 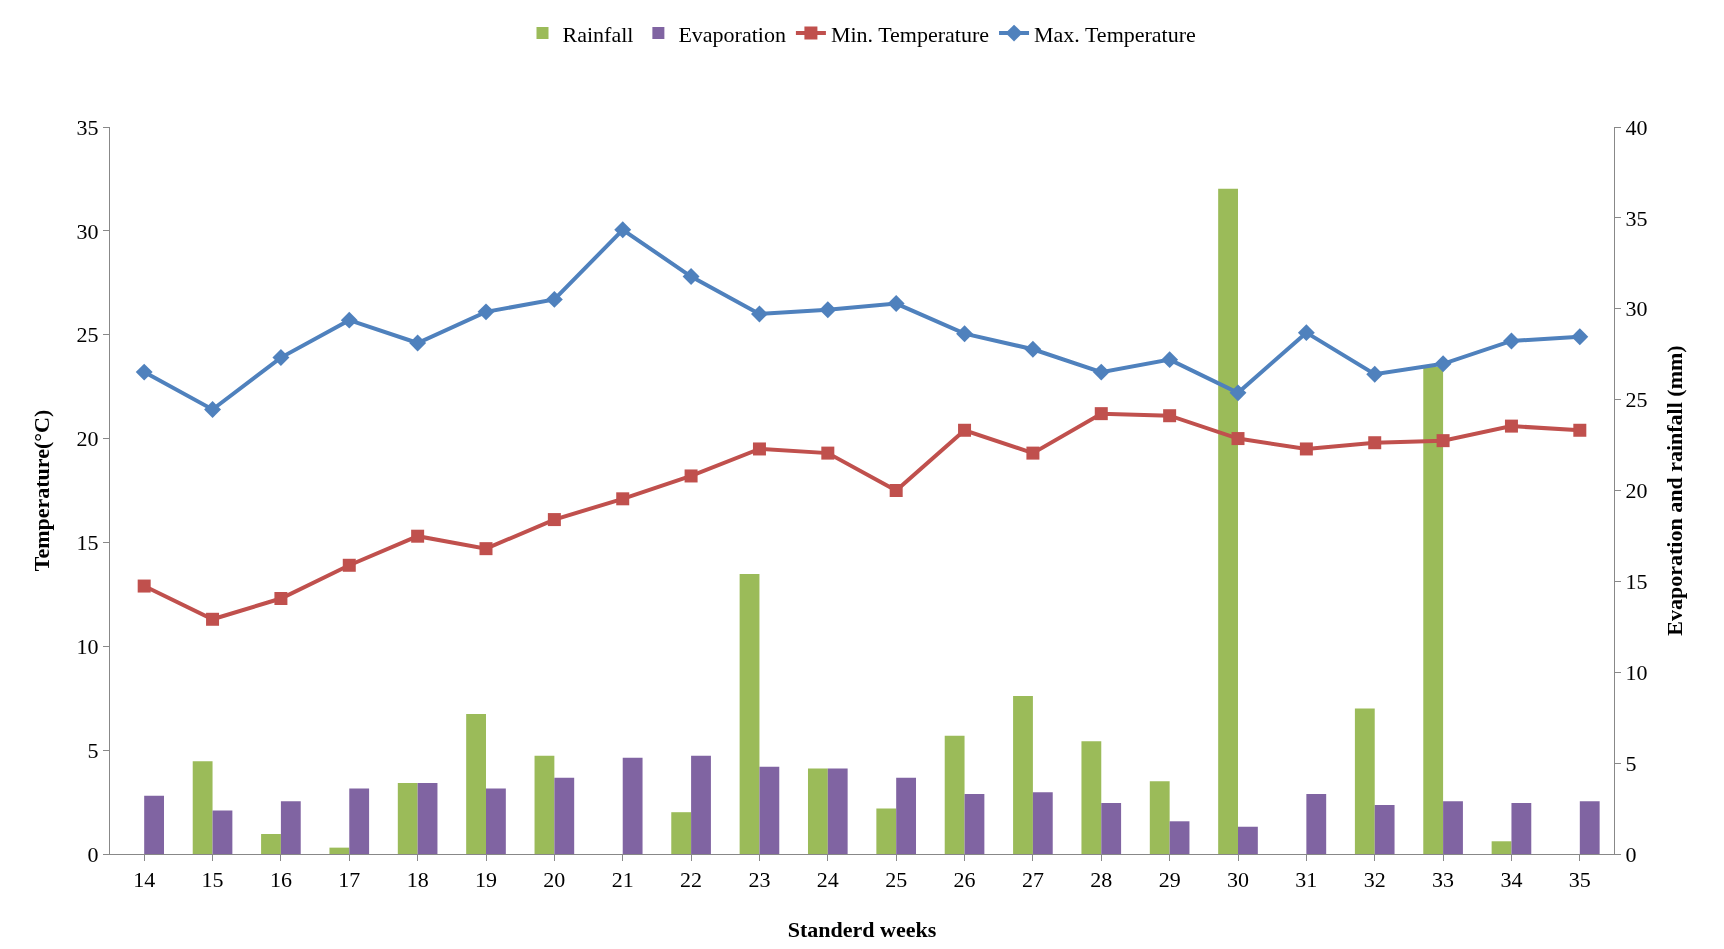 I want to click on x-tick-label: 22, so click(x=691, y=880).